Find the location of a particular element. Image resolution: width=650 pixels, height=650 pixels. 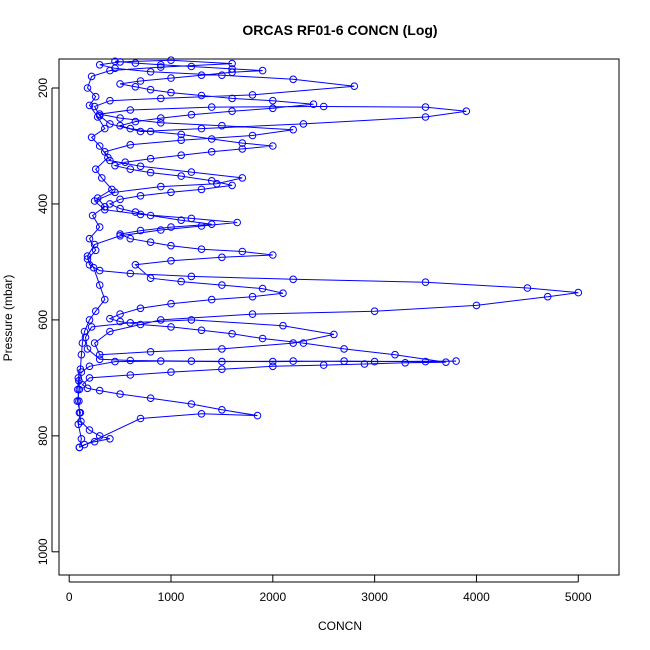

x-axis-label: CONCN is located at coordinates (340, 626).